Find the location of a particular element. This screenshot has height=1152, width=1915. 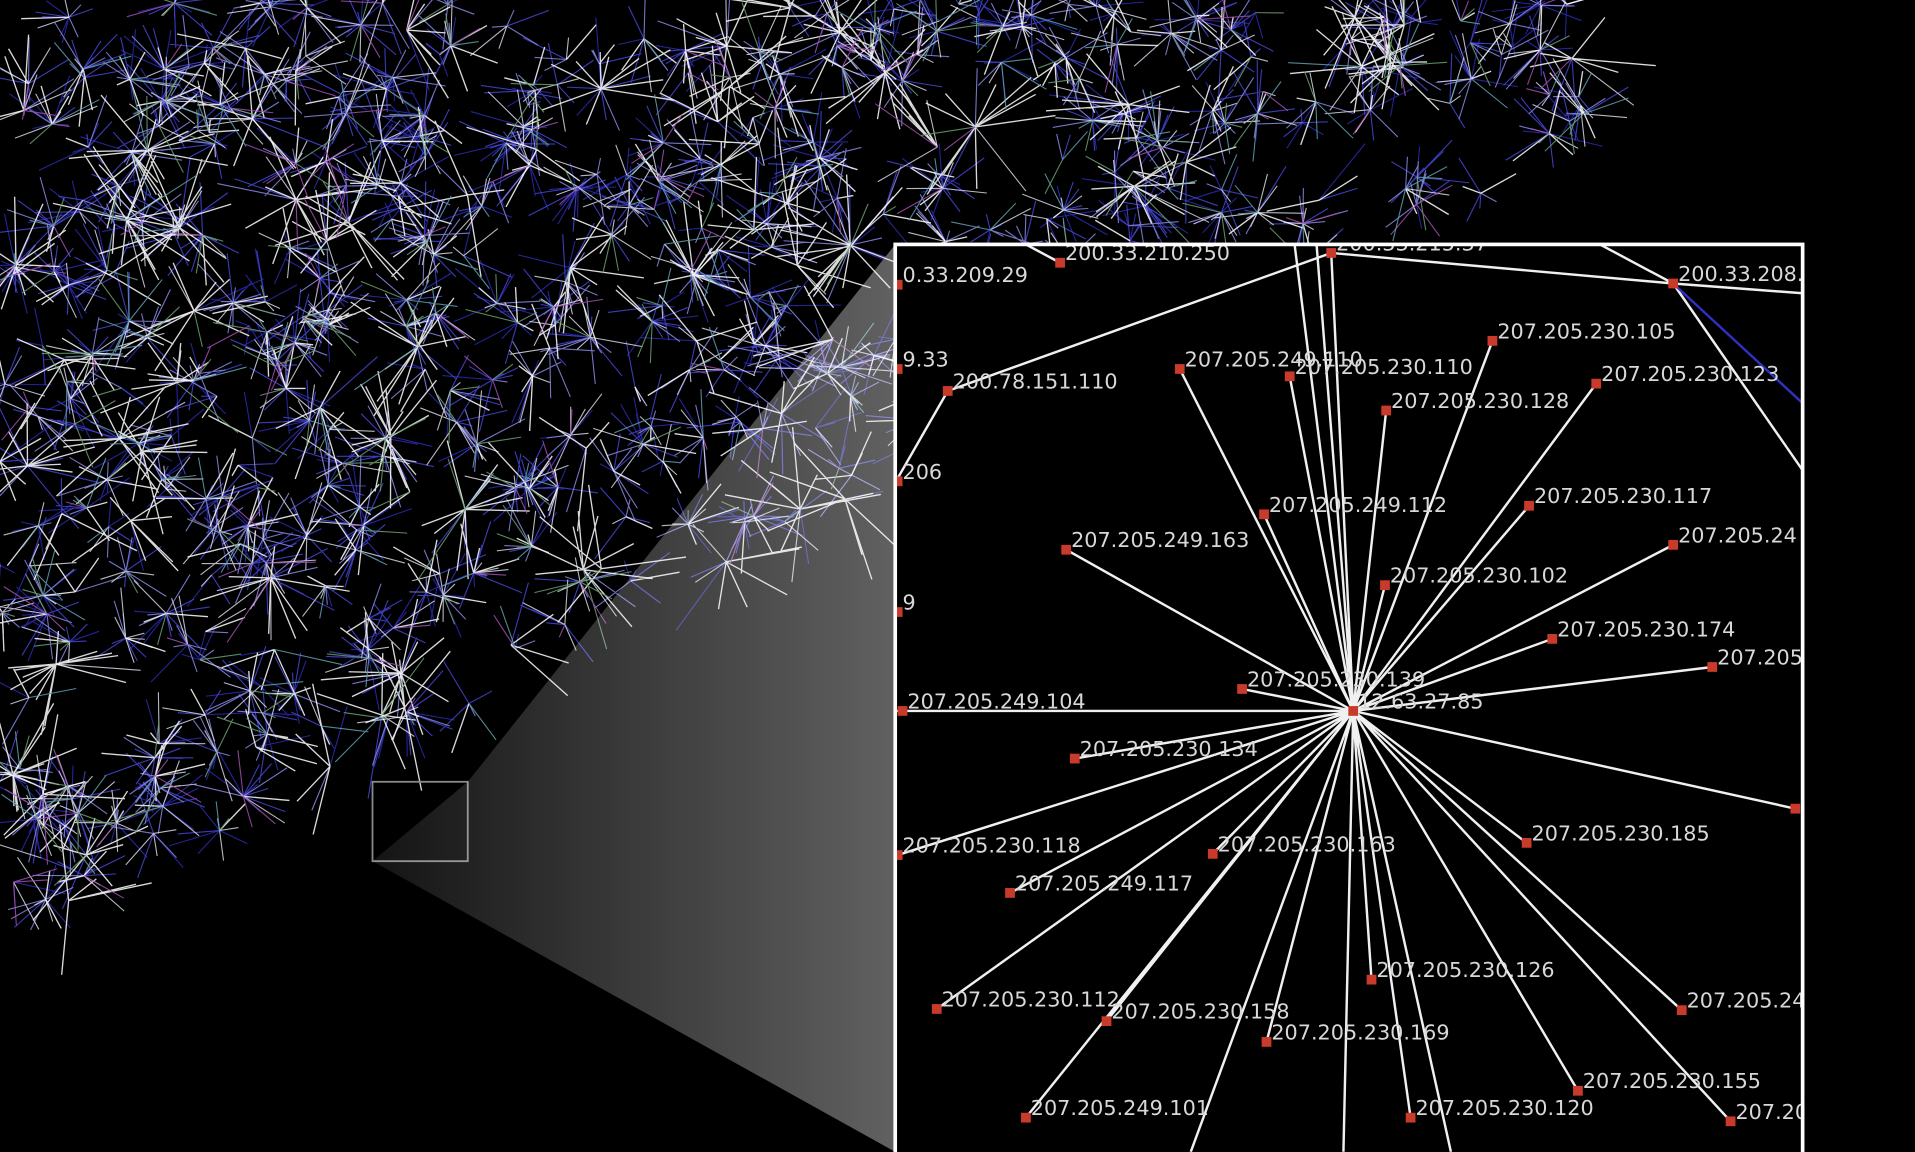

node-label: 207.205 is located at coordinates (1760, 657).